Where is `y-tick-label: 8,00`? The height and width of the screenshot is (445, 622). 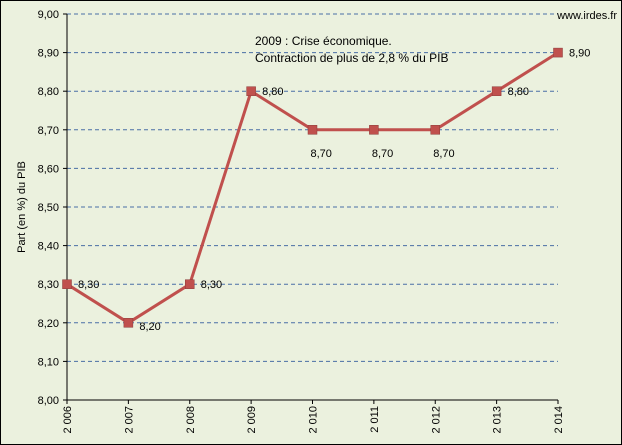 y-tick-label: 8,00 is located at coordinates (48, 401).